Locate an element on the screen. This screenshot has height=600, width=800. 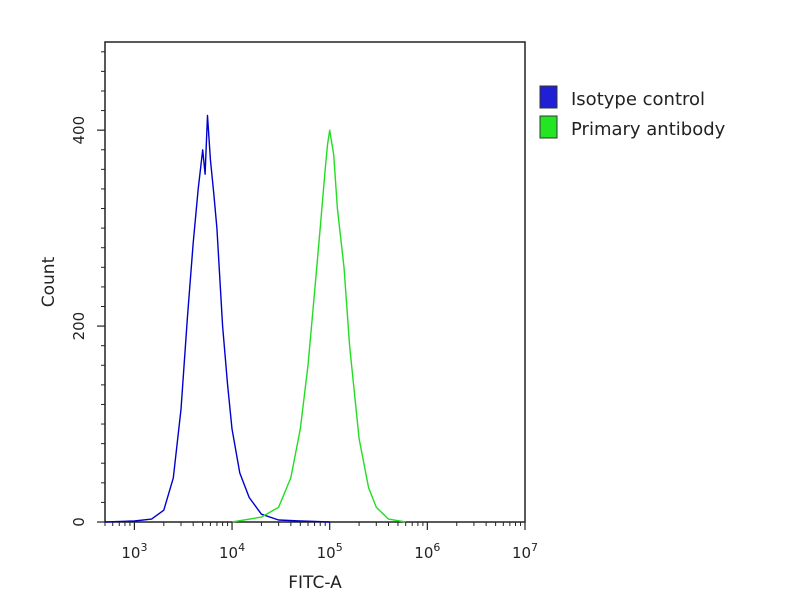
y-axis-title: Count is located at coordinates (49, 281).